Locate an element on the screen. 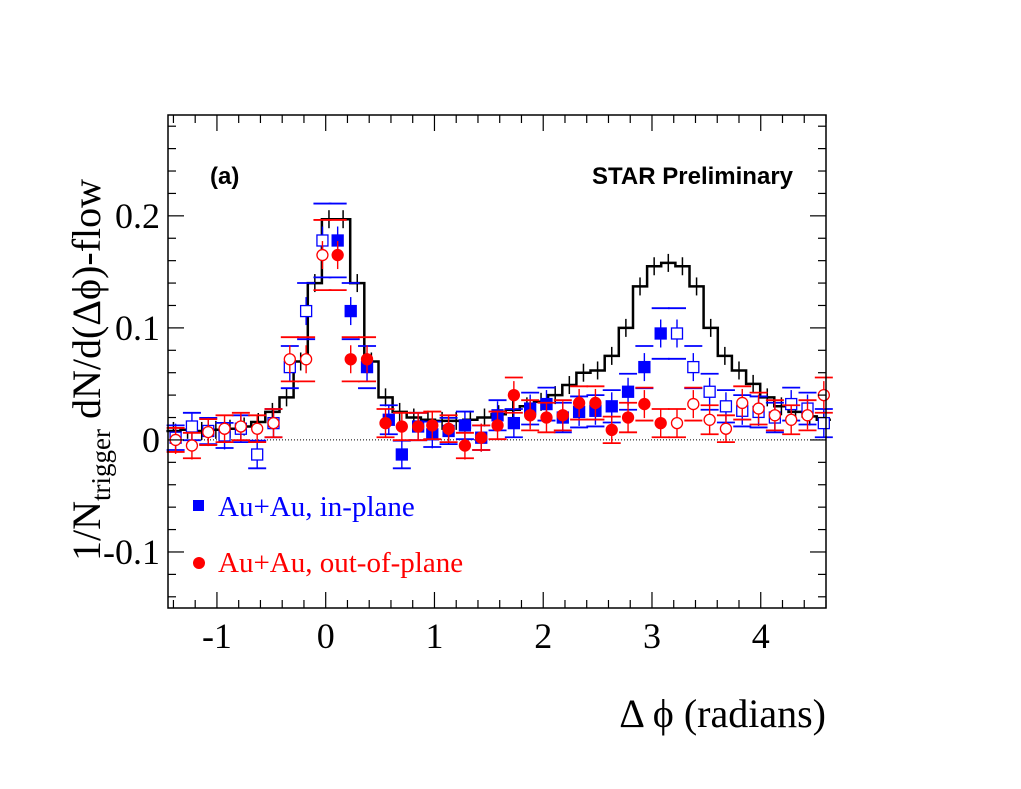 The width and height of the screenshot is (1021, 789). y-axis-label-subscript: trigger is located at coordinates (101, 465).